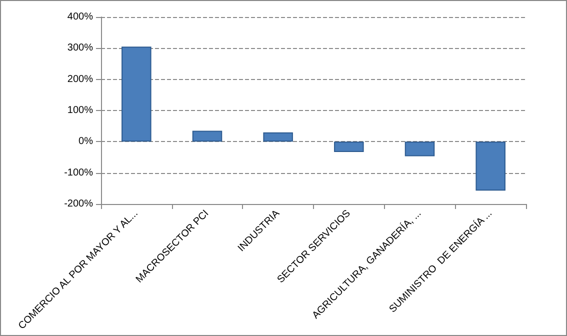 This screenshot has width=567, height=336. What do you see at coordinates (79, 204) in the screenshot?
I see `y-tick-label: -200%` at bounding box center [79, 204].